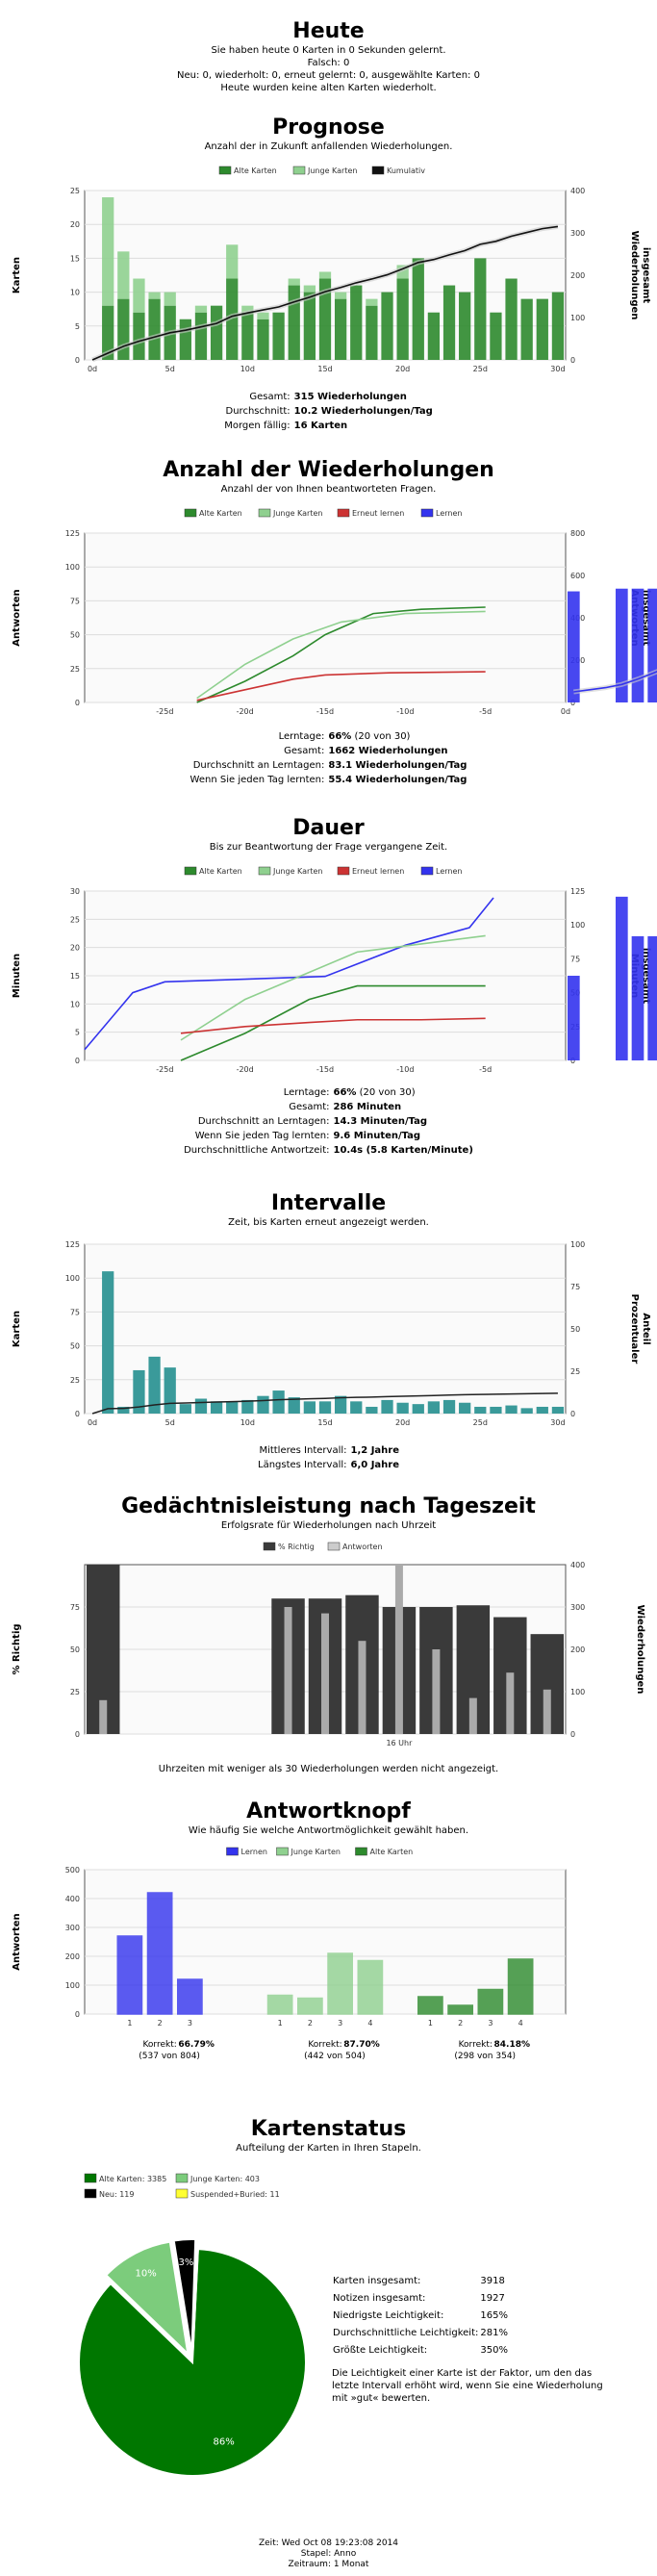 The height and width of the screenshot is (2576, 657). What do you see at coordinates (310, 2006) in the screenshot?
I see `answer-bar` at bounding box center [310, 2006].